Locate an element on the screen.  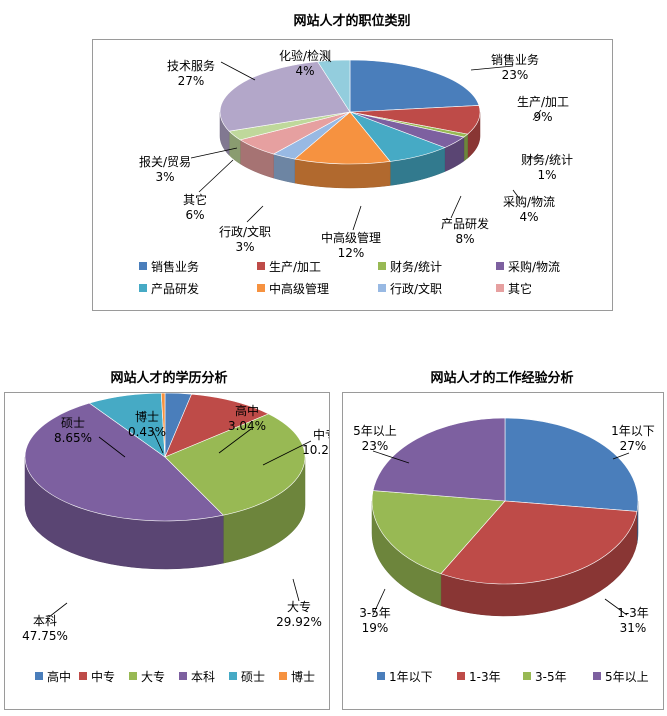
data-label-category-1: 生产/加工 is located at coordinates (543, 102).